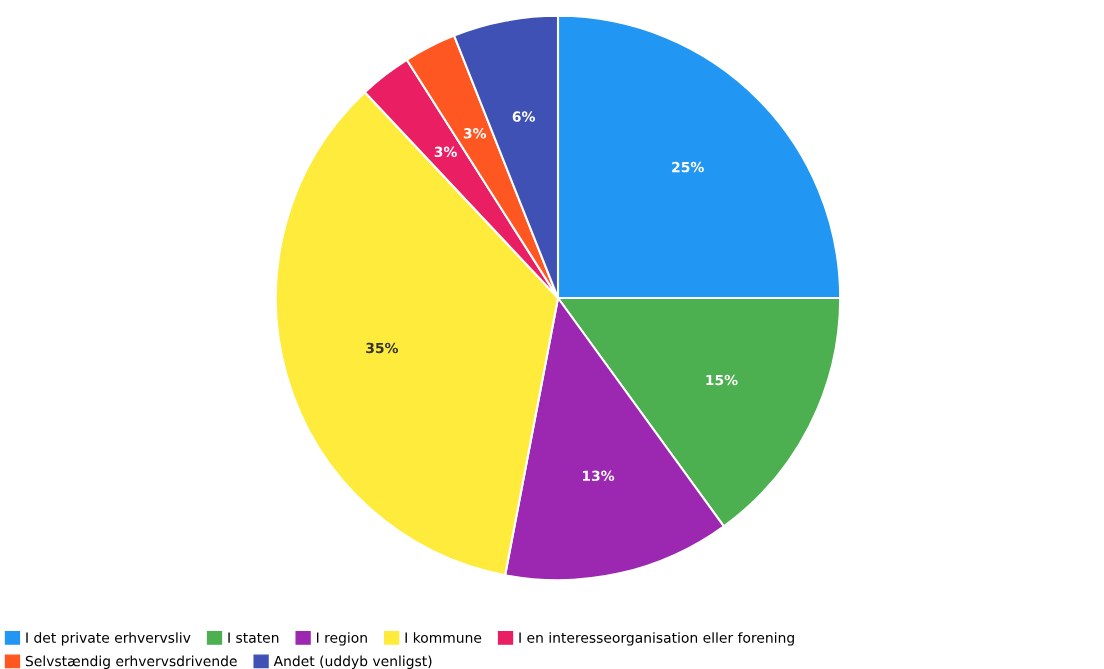  I want to click on legend-label: I staten, so click(253, 637).